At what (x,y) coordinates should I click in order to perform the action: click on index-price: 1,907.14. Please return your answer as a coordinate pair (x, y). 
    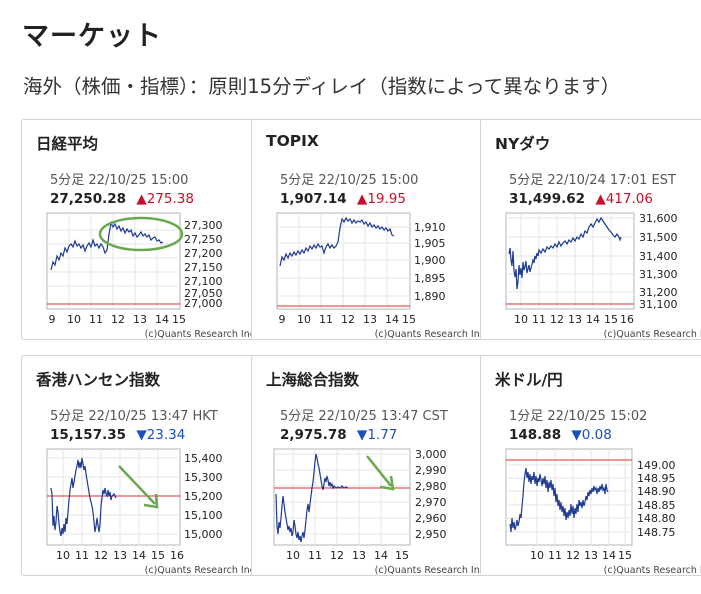
    Looking at the image, I should click on (313, 199).